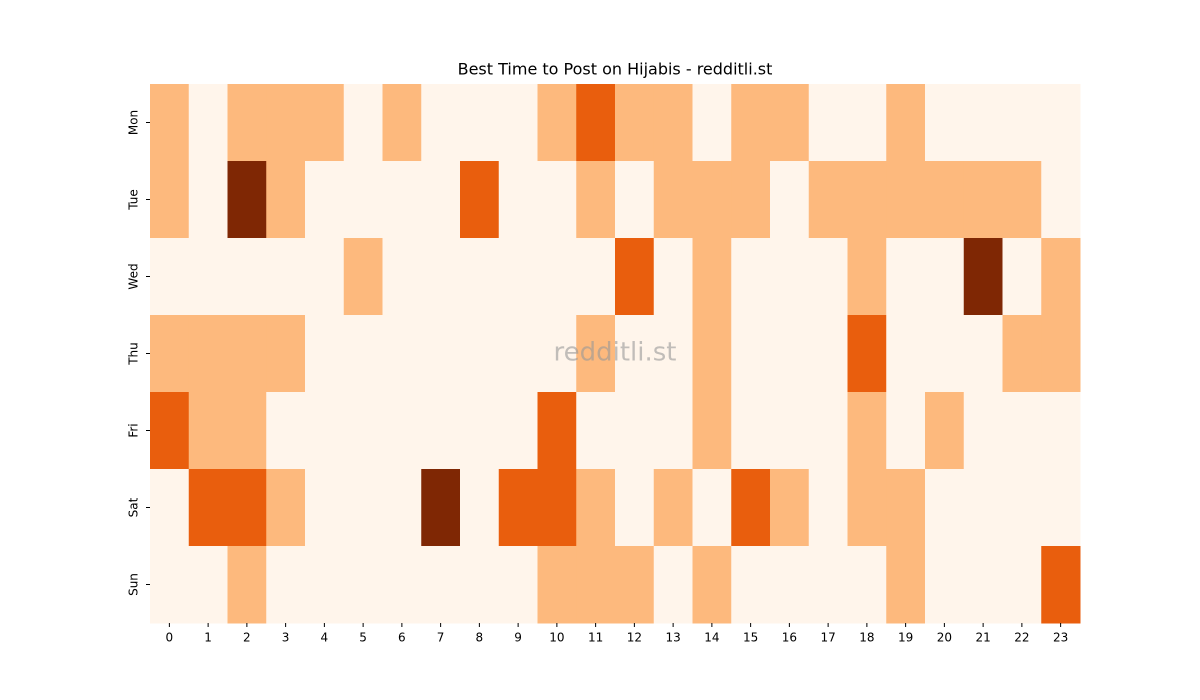  What do you see at coordinates (363, 638) in the screenshot?
I see `x-tick-label: 5` at bounding box center [363, 638].